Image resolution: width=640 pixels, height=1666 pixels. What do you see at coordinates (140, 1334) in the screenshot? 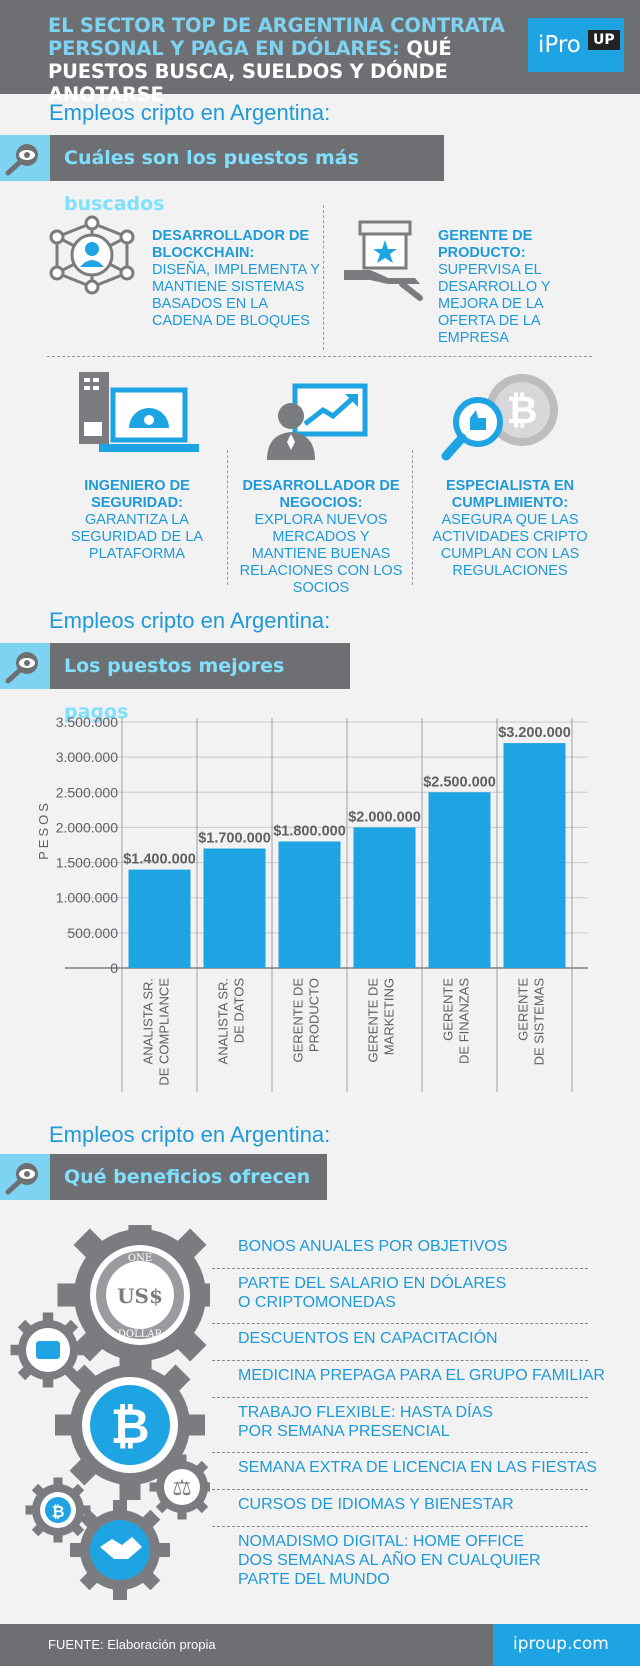
I see `gear-dollar-bottom: DOLLAR` at bounding box center [140, 1334].